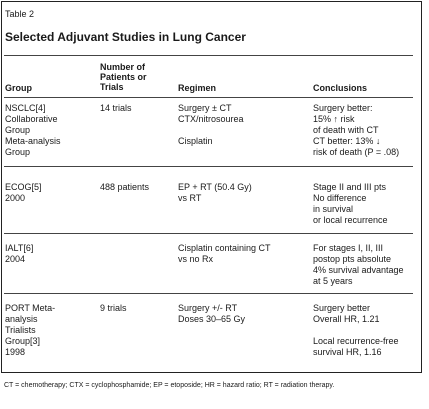 The image size is (429, 409). I want to click on cell-line: NSCLC[4], so click(25, 108).